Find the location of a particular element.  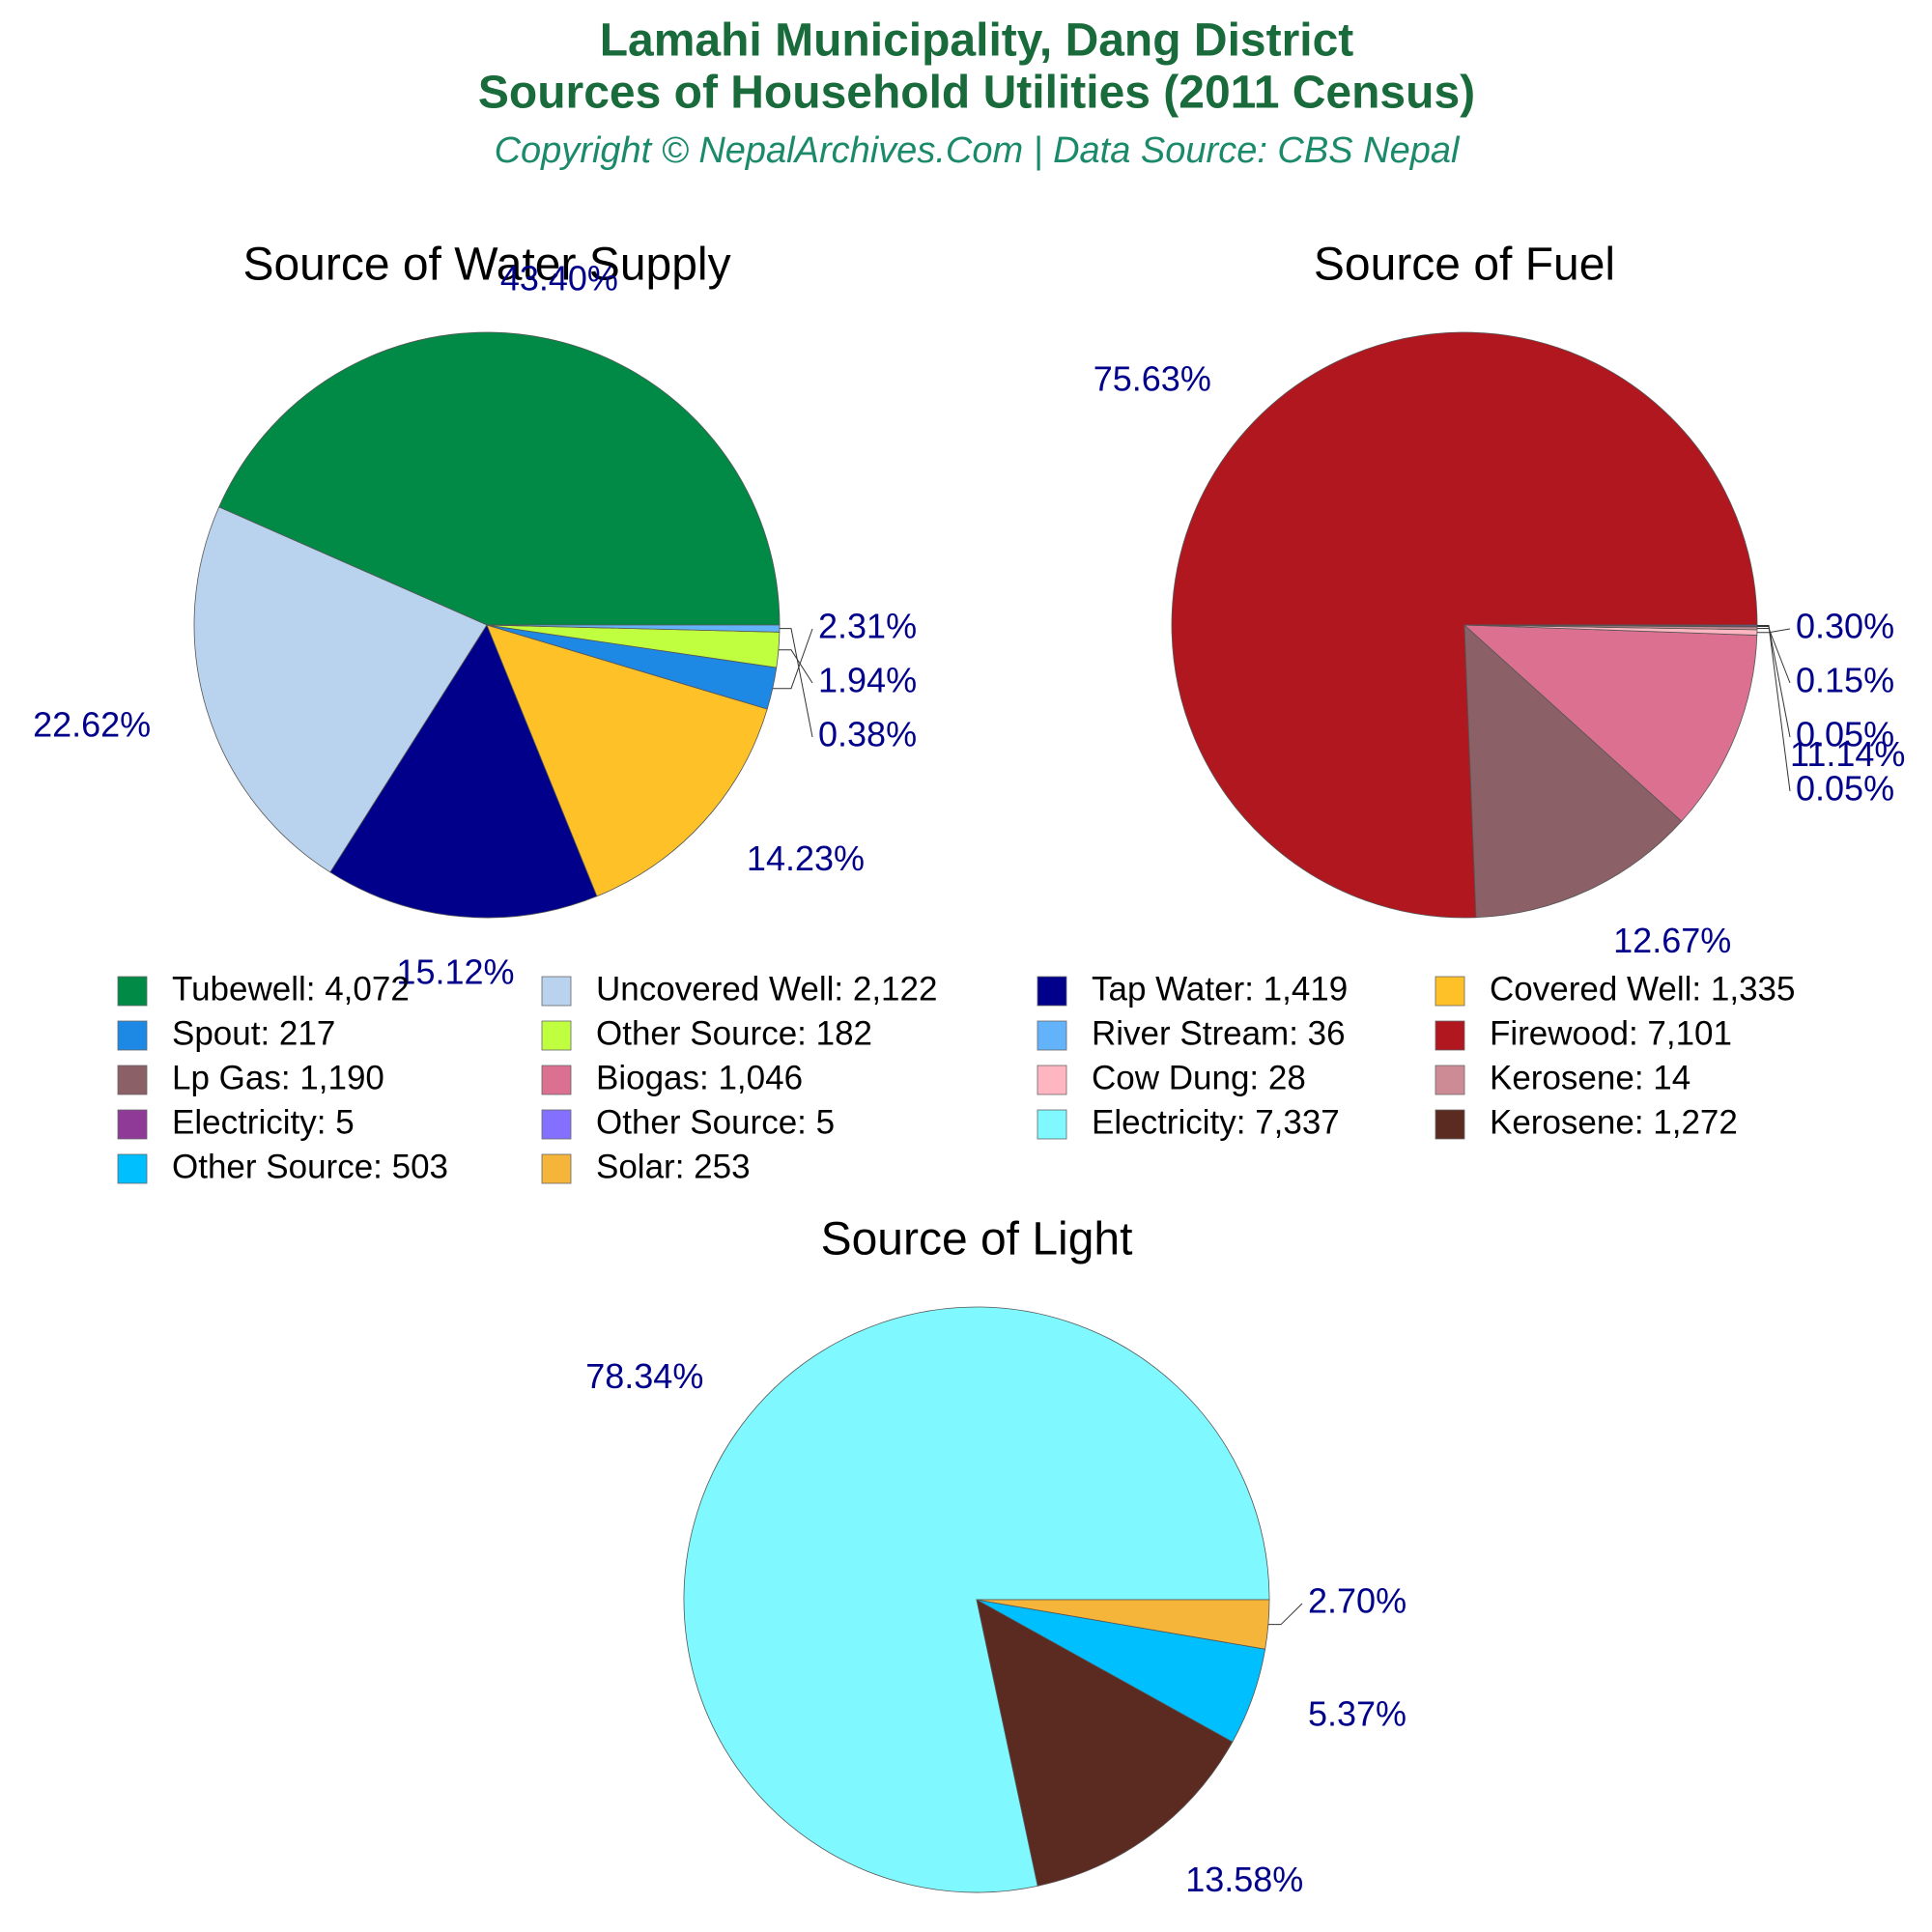

legend-label: River Stream: 36 is located at coordinates (1219, 1033).